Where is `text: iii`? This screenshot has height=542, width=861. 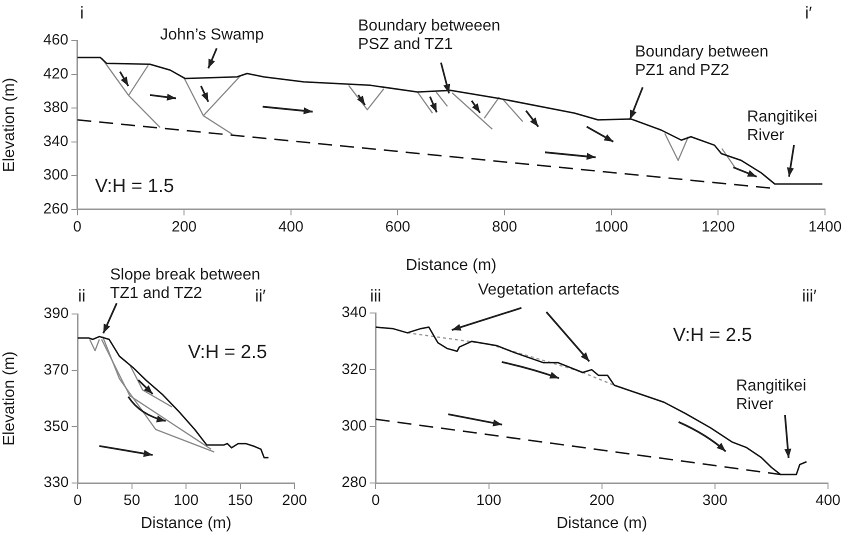 text: iii is located at coordinates (376, 296).